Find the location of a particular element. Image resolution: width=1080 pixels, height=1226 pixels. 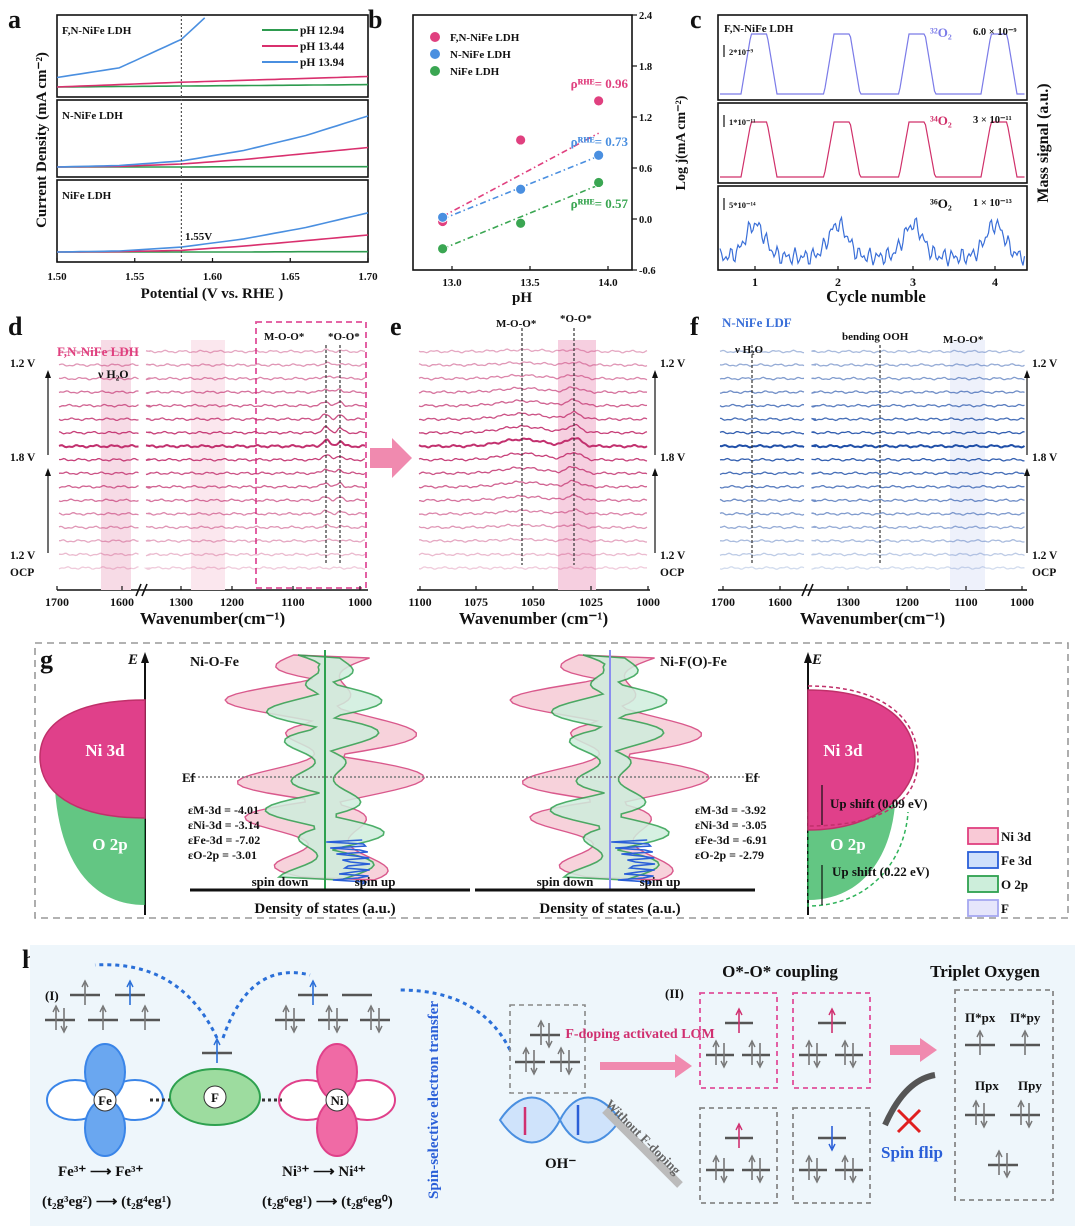

legend-label: pH 13.44 is located at coordinates (322, 47).